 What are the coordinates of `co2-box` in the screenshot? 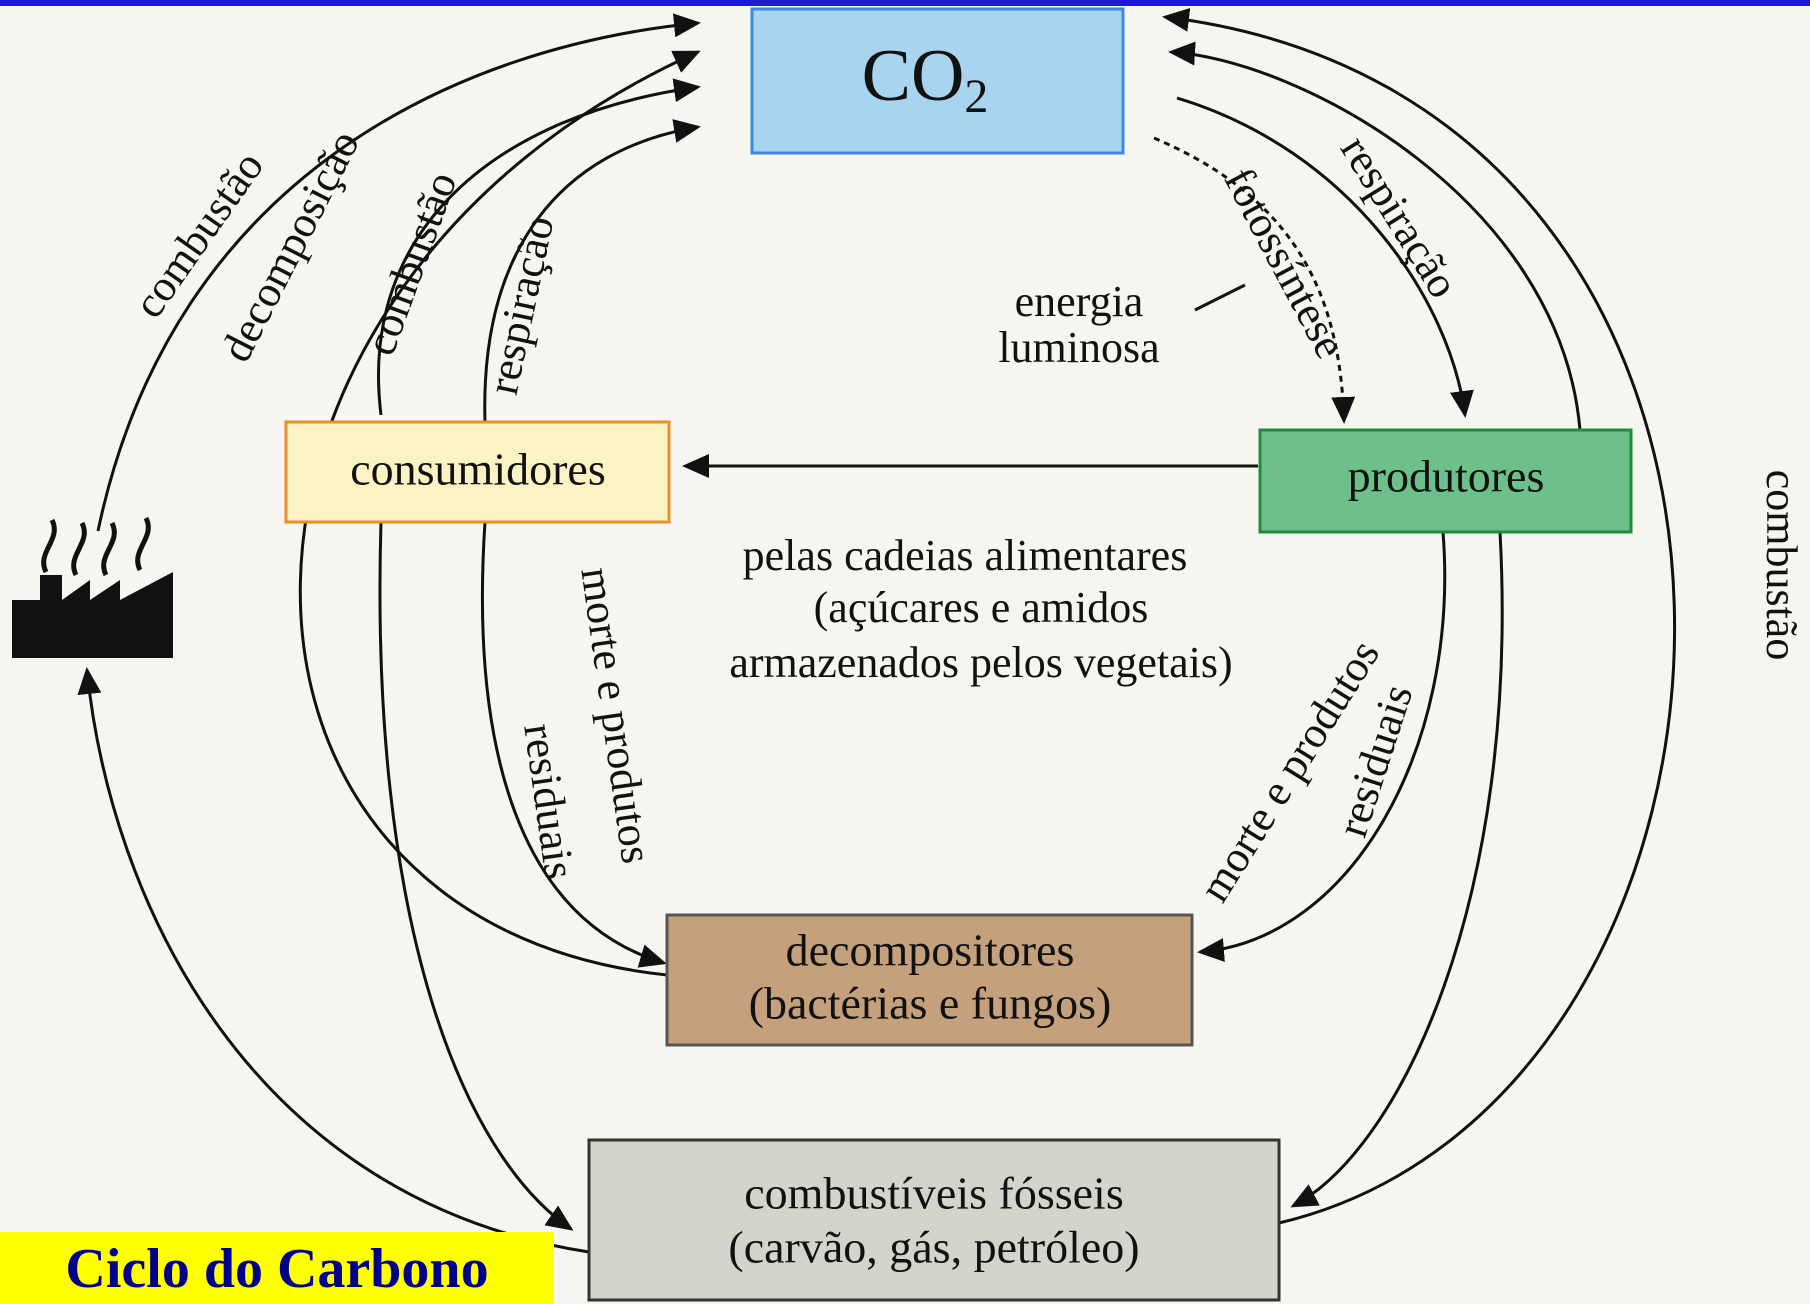 It's located at (937, 81).